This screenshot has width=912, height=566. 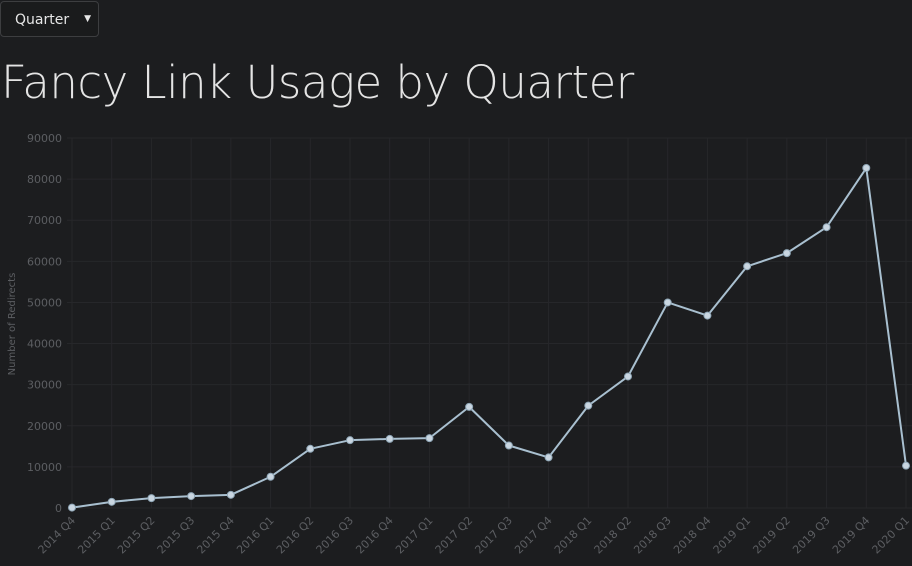 I want to click on x-tick-label: 2019 Q1, so click(x=732, y=535).